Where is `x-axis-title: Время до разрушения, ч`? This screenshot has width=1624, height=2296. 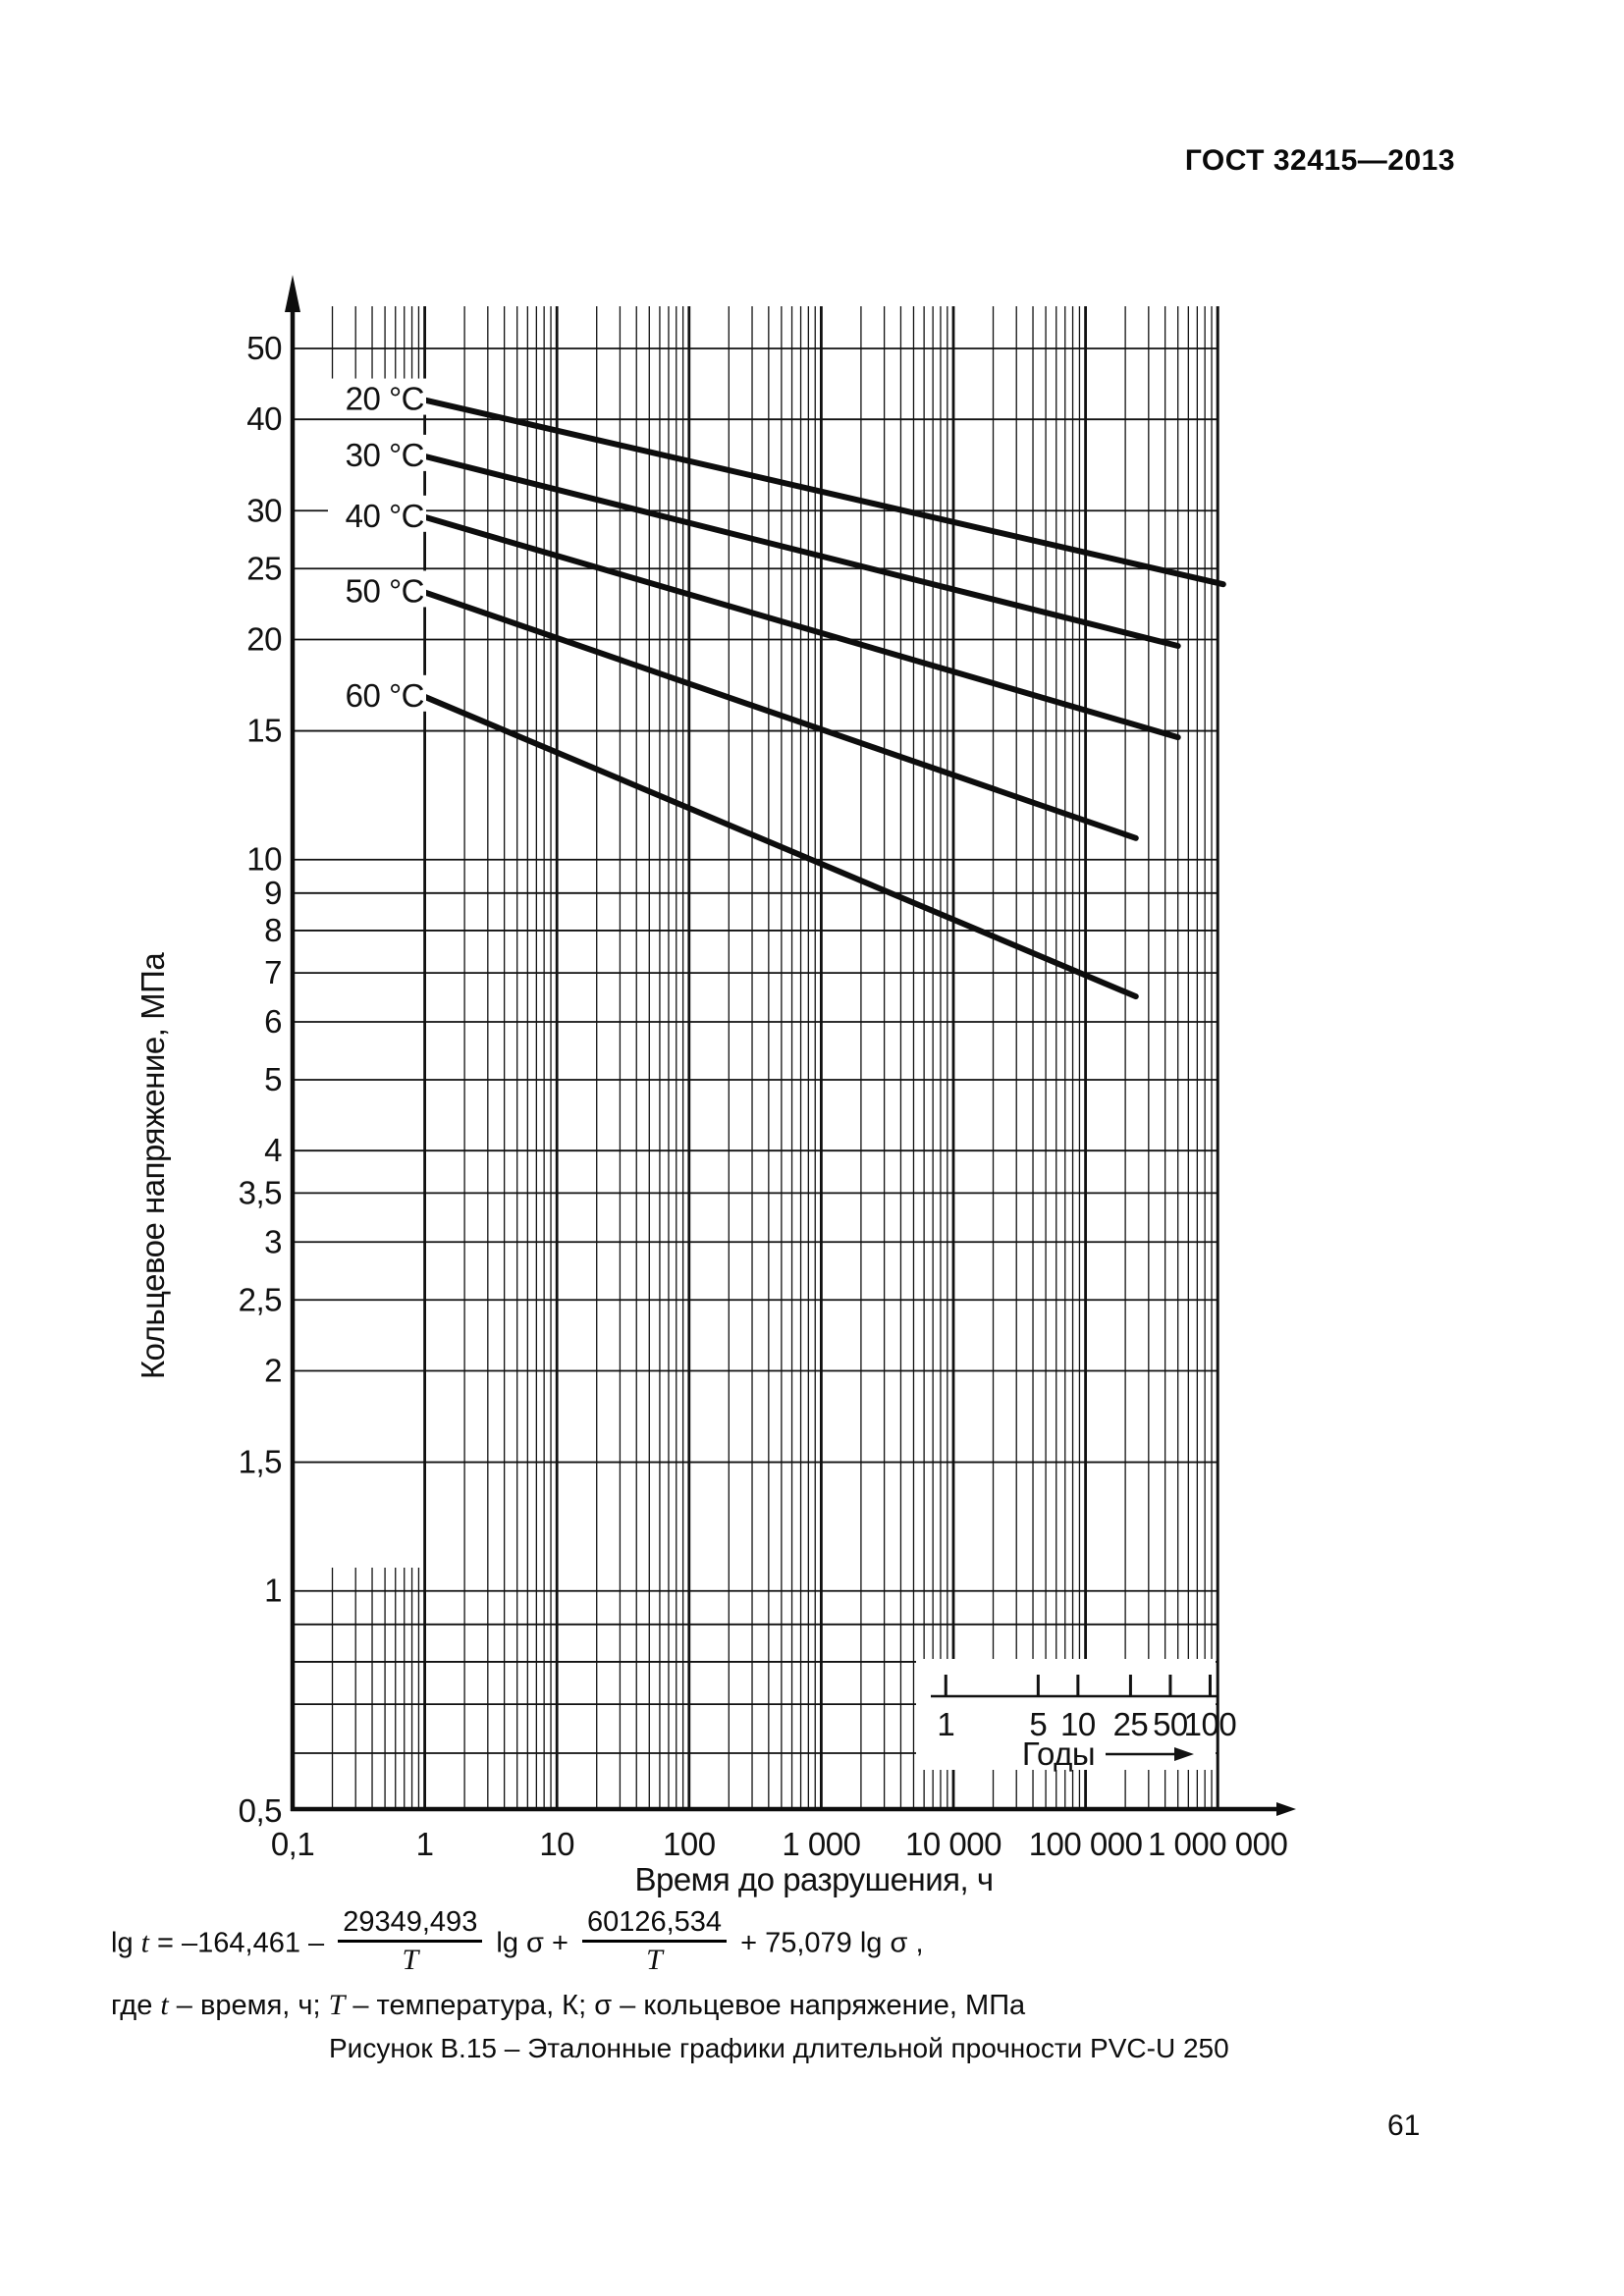
x-axis-title: Время до разрушения, ч is located at coordinates (813, 1879).